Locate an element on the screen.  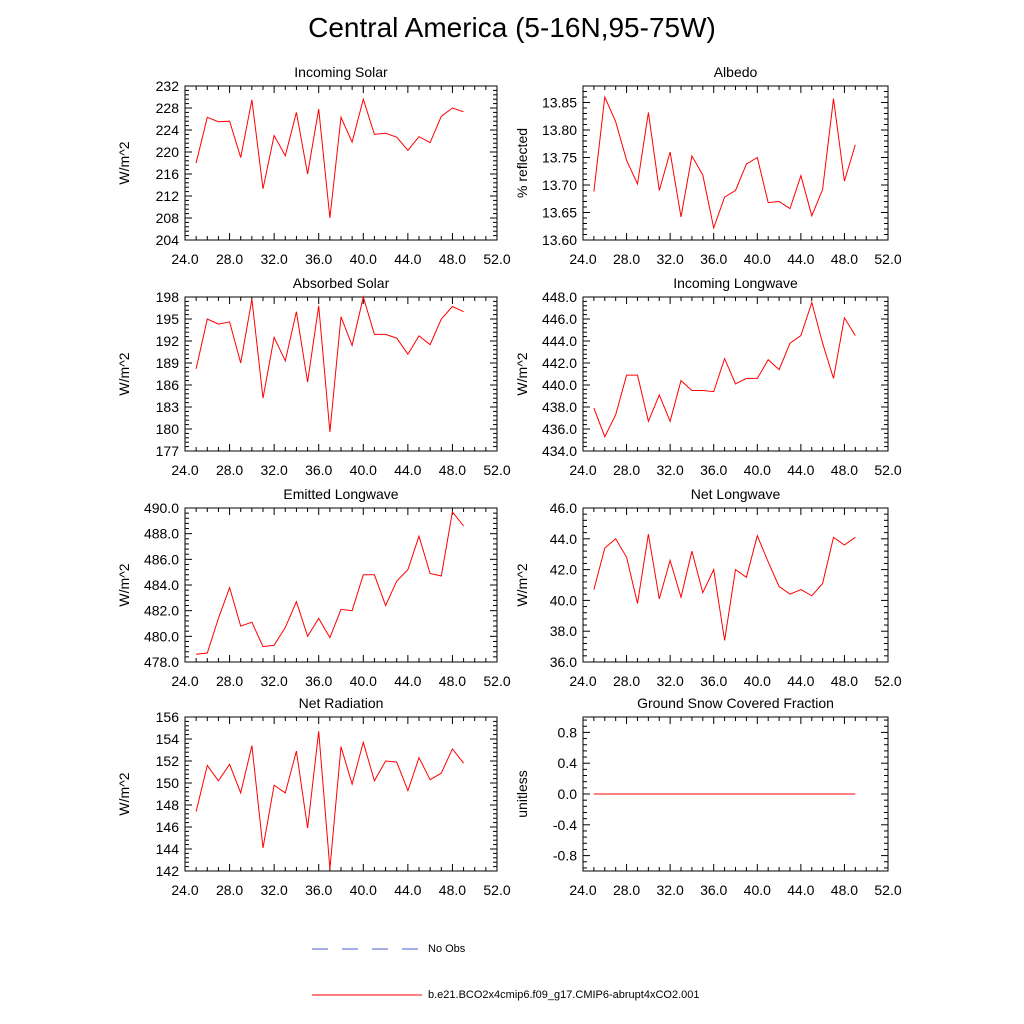
y-tick-label: 13.70 is located at coordinates (559, 185).